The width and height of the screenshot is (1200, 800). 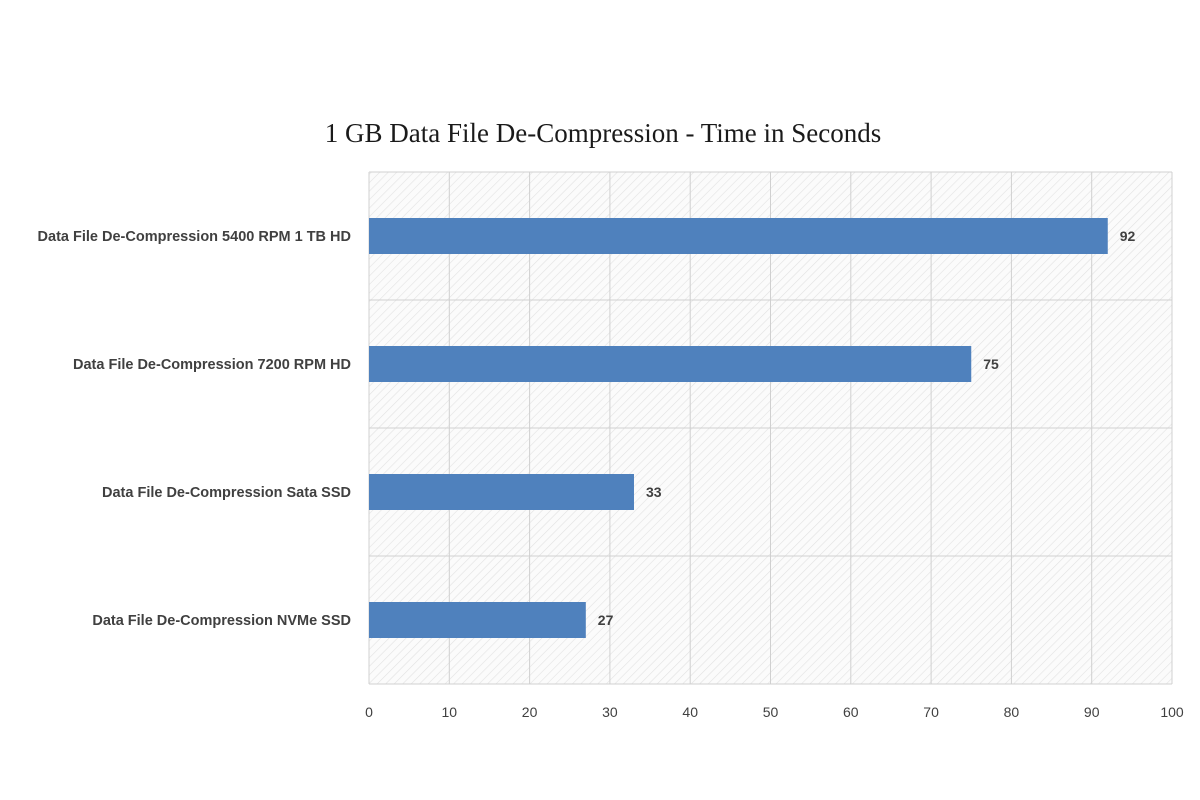 I want to click on data-label: 75, so click(x=991, y=364).